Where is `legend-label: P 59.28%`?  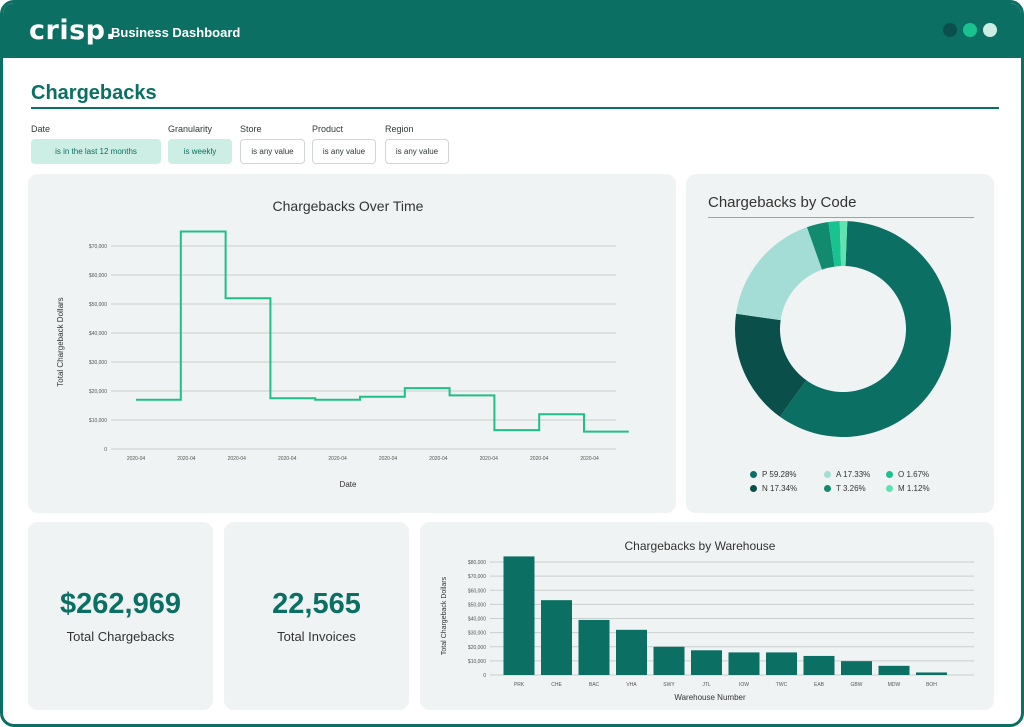
legend-label: P 59.28% is located at coordinates (779, 474).